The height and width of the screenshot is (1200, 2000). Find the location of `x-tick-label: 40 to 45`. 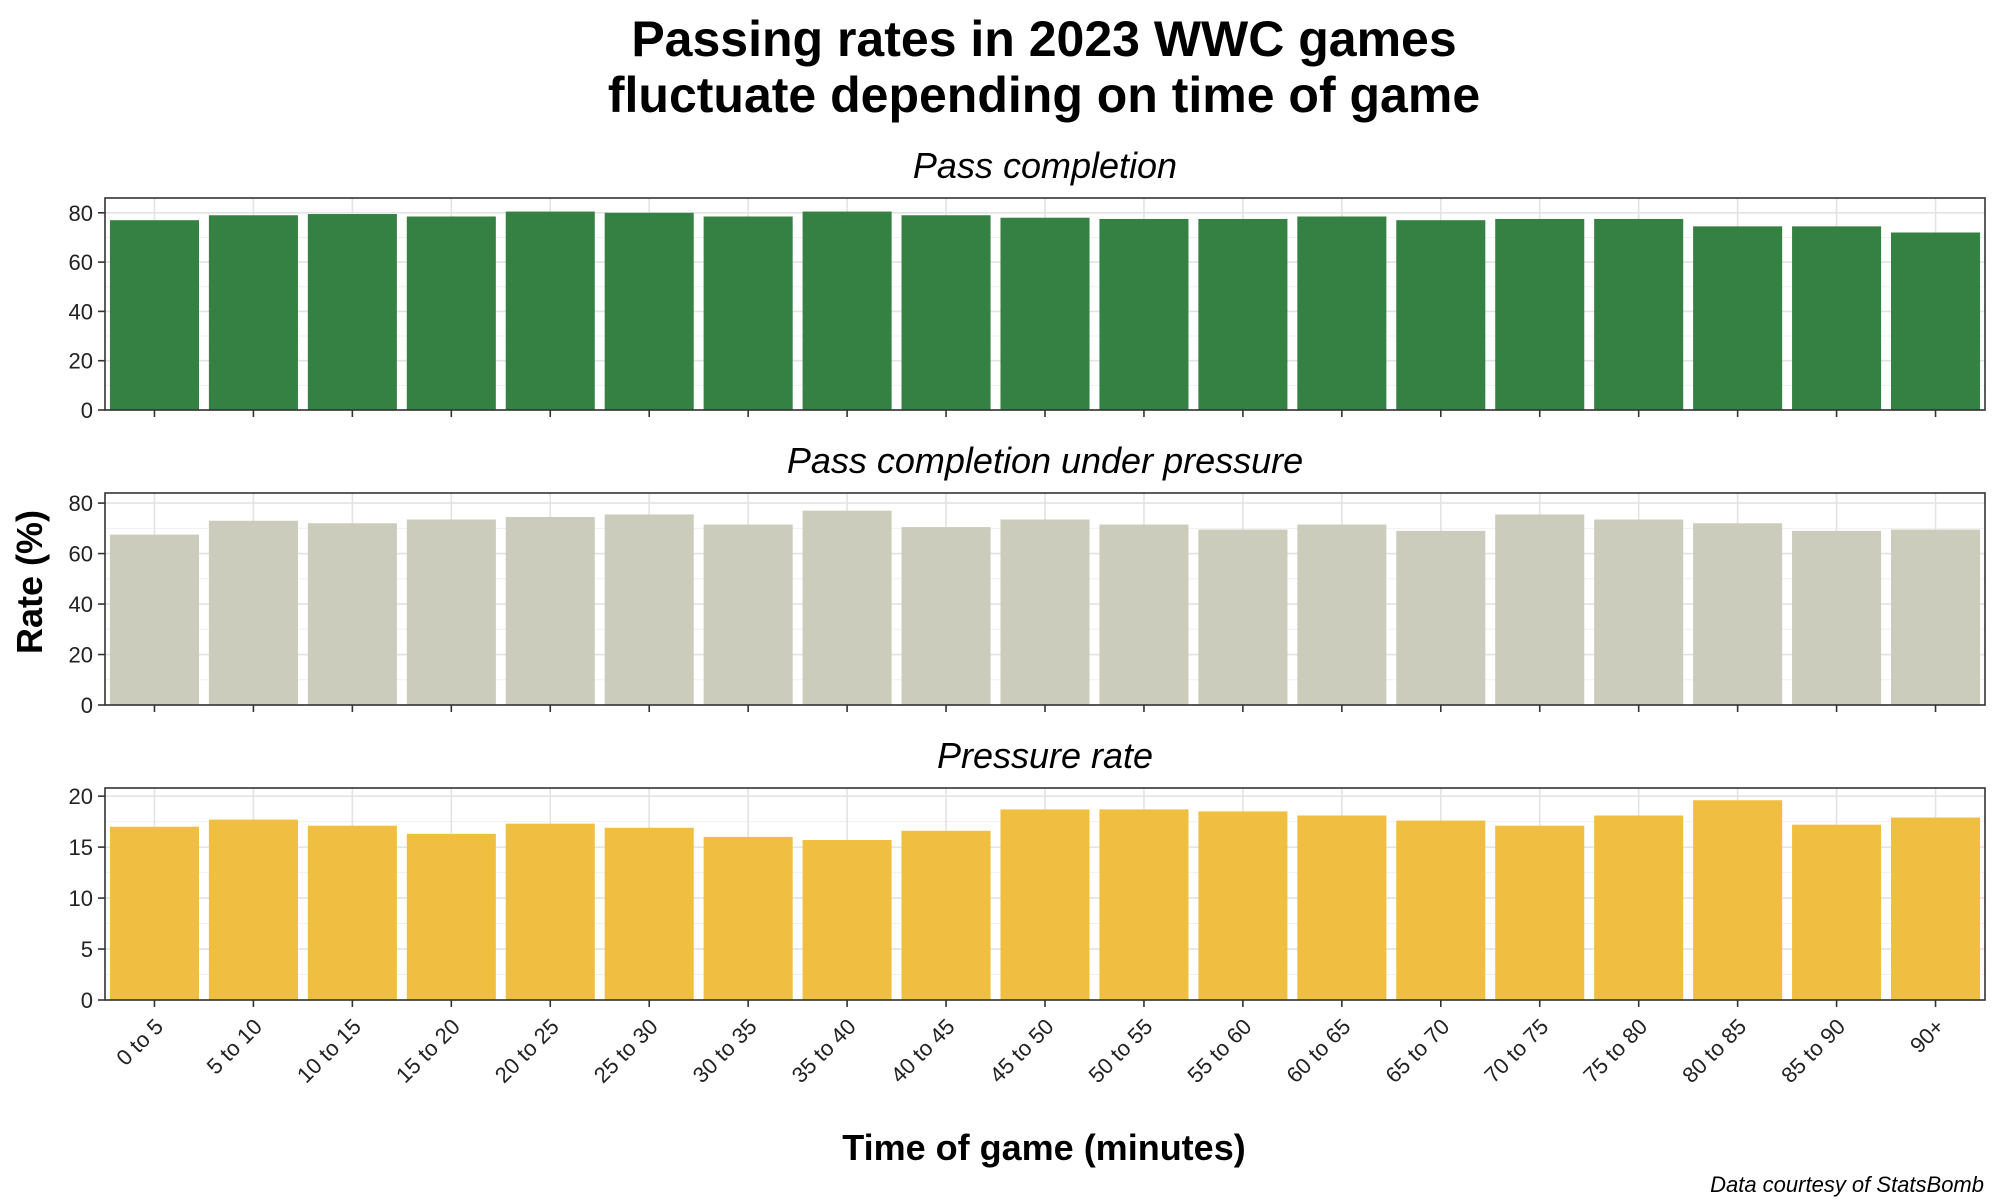

x-tick-label: 40 to 45 is located at coordinates (923, 1051).